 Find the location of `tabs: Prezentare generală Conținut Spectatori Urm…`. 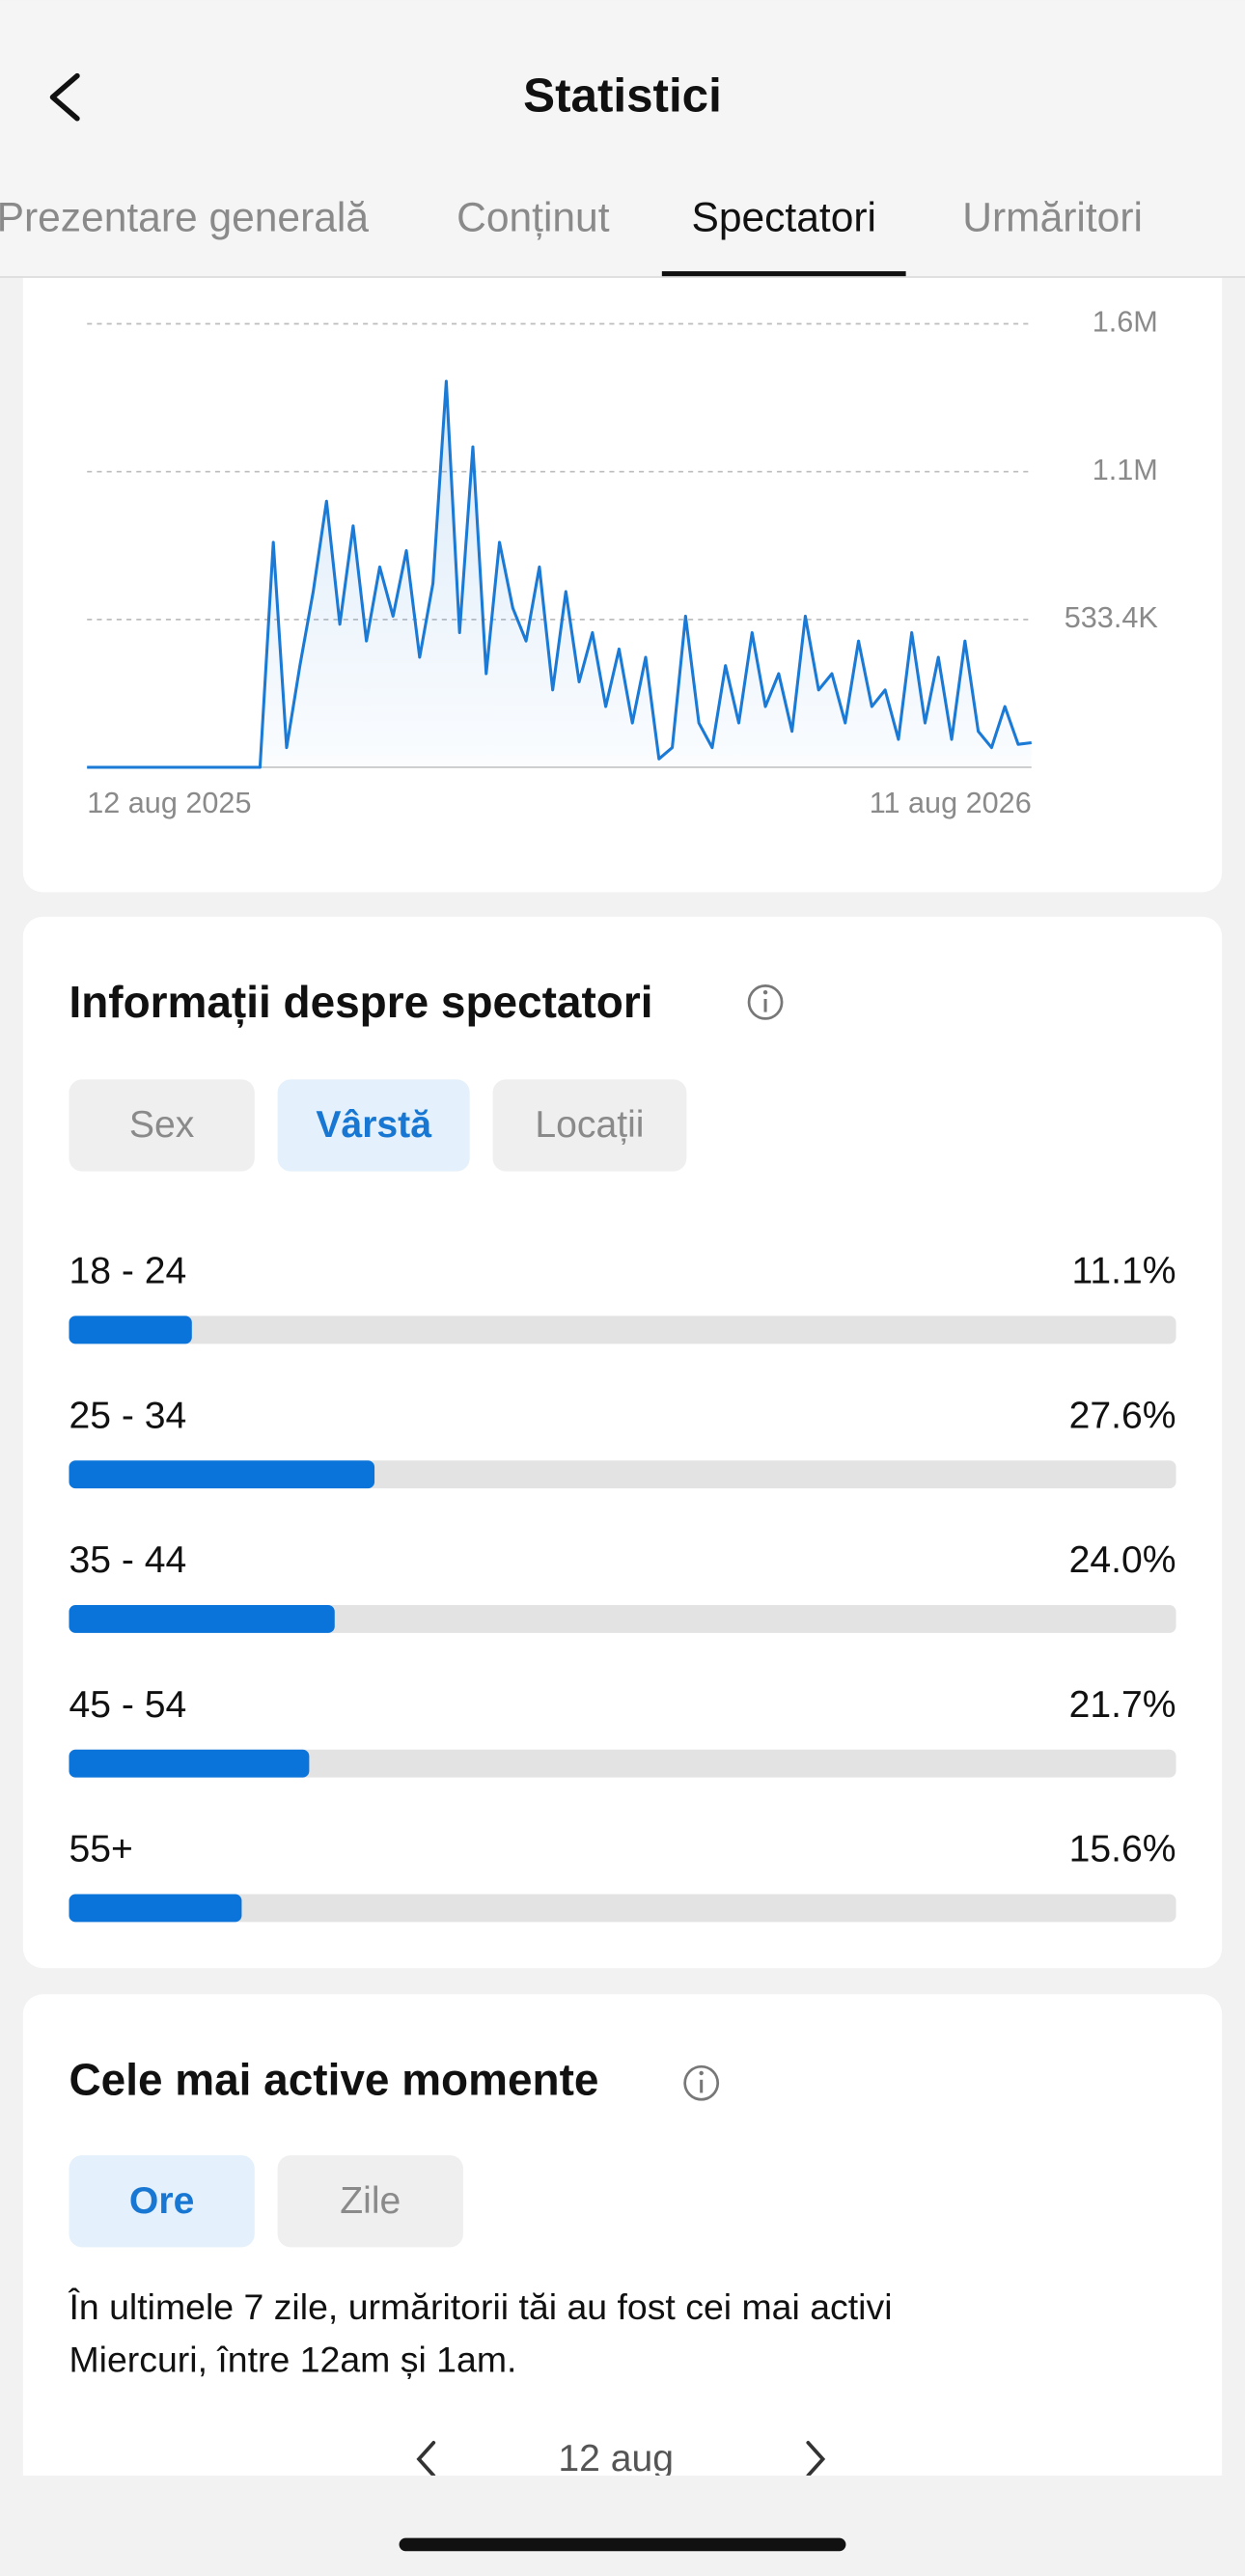

tabs: Prezentare generală Conținut Spectatori Urm… is located at coordinates (571, 236).